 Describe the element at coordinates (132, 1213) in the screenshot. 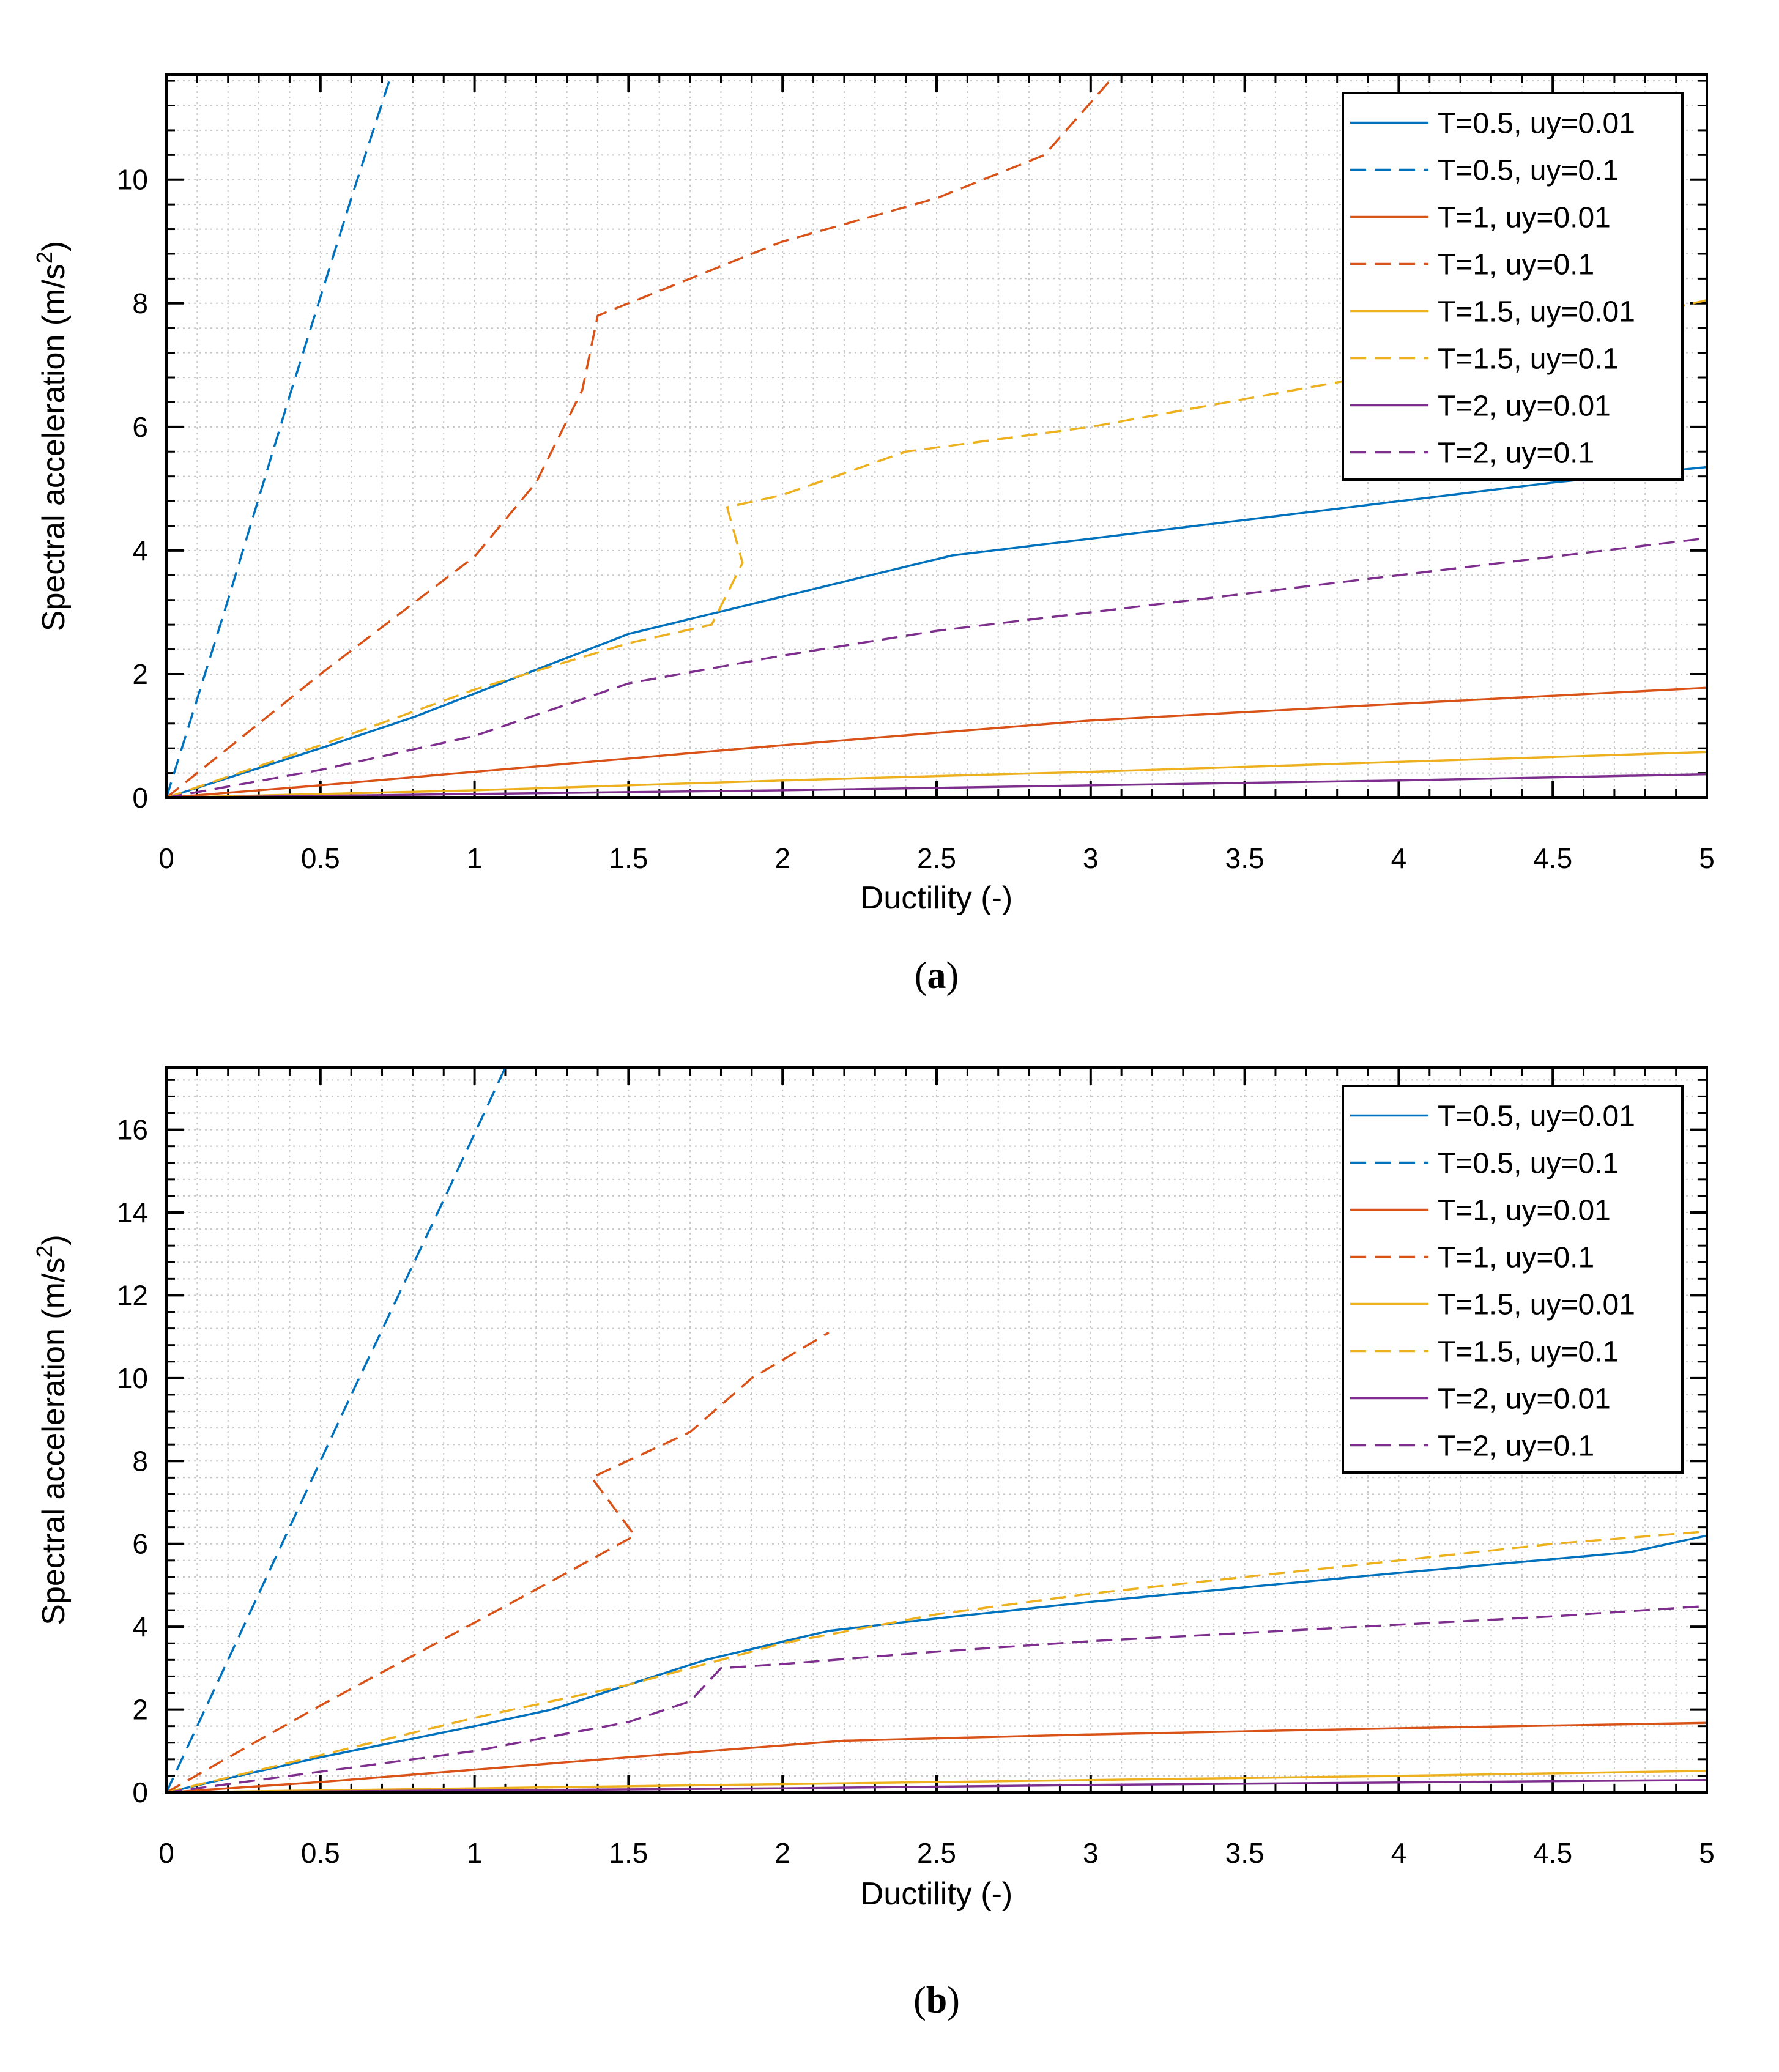

I see `y-tick-label: 14` at that location.